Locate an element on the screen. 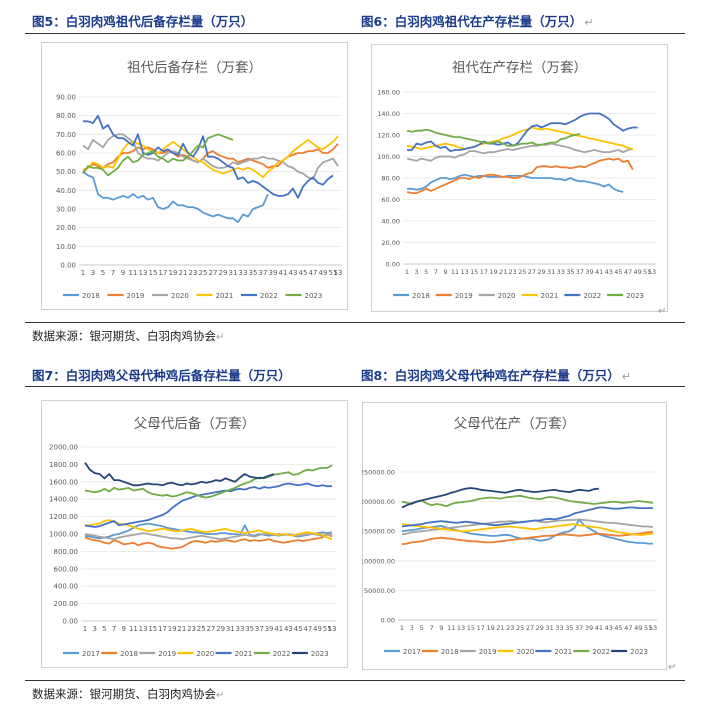 Image resolution: width=705 pixels, height=716 pixels. fig6-x-tick-label: 33 is located at coordinates (561, 272).